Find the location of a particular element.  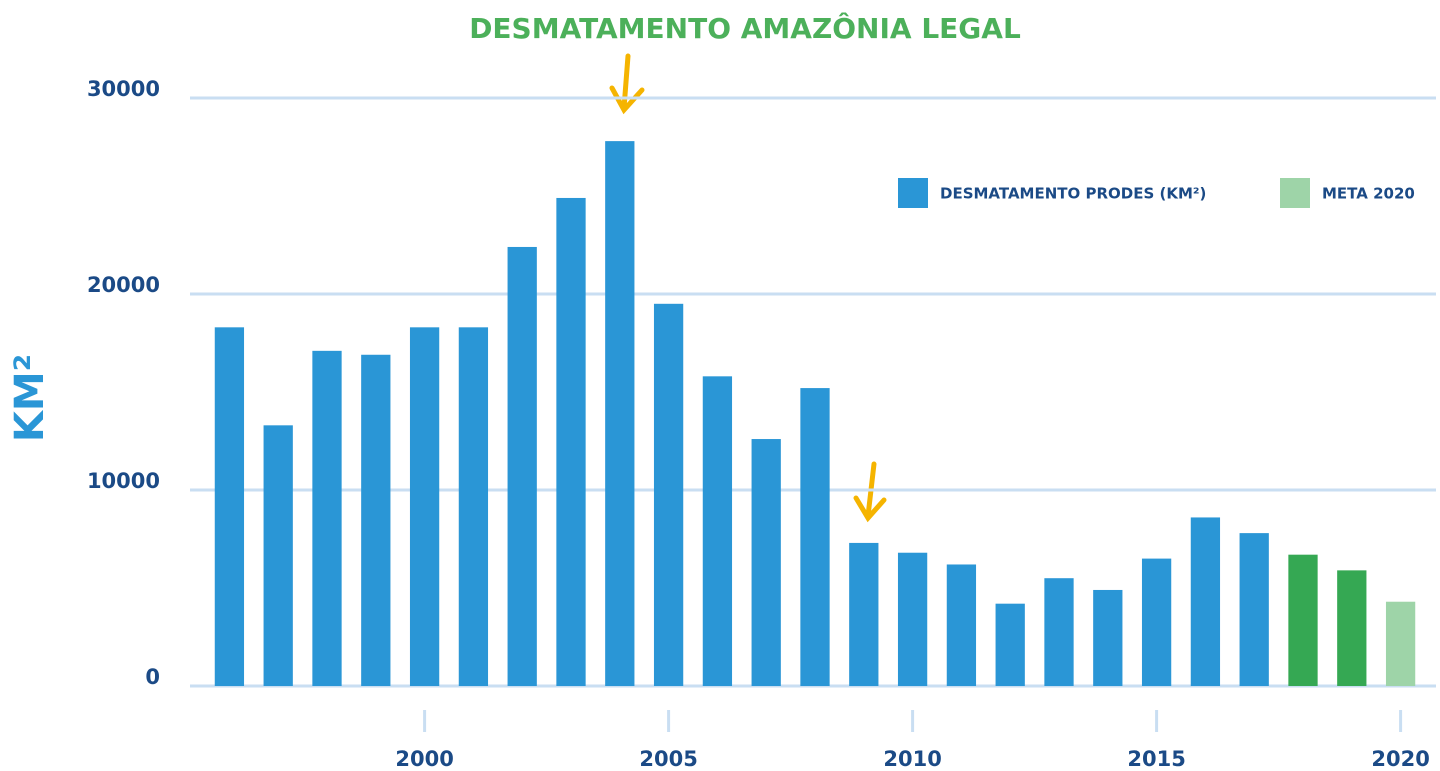

x-tick-label: 2000 is located at coordinates (424, 759).